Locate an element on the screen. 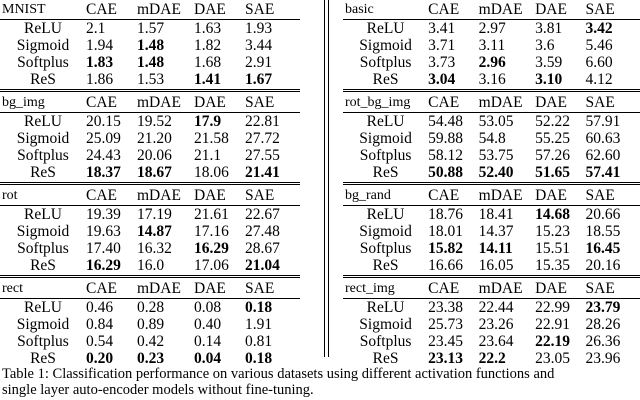 Image resolution: width=640 pixels, height=400 pixels. result-cell: 0.42 is located at coordinates (151, 341).